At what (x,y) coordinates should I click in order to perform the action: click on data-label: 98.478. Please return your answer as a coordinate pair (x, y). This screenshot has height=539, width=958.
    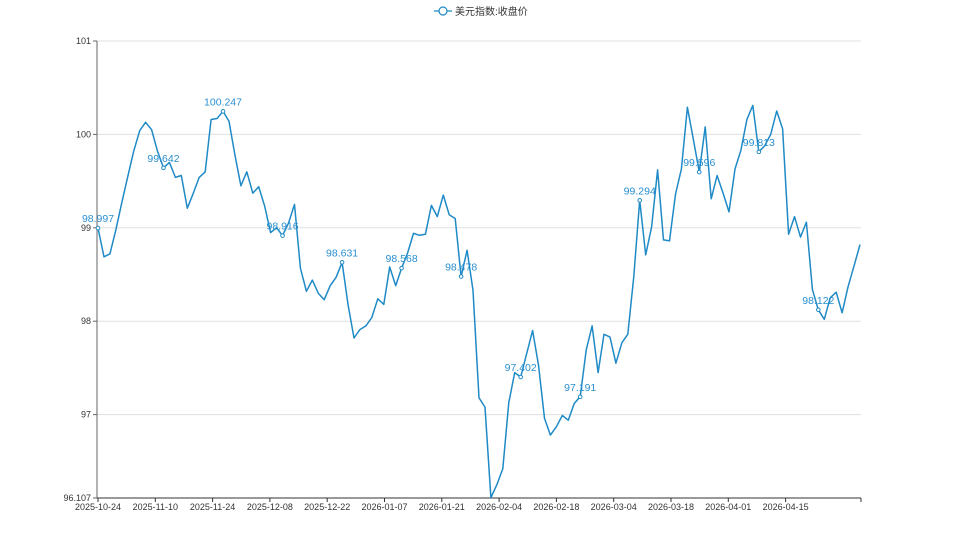
    Looking at the image, I should click on (461, 268).